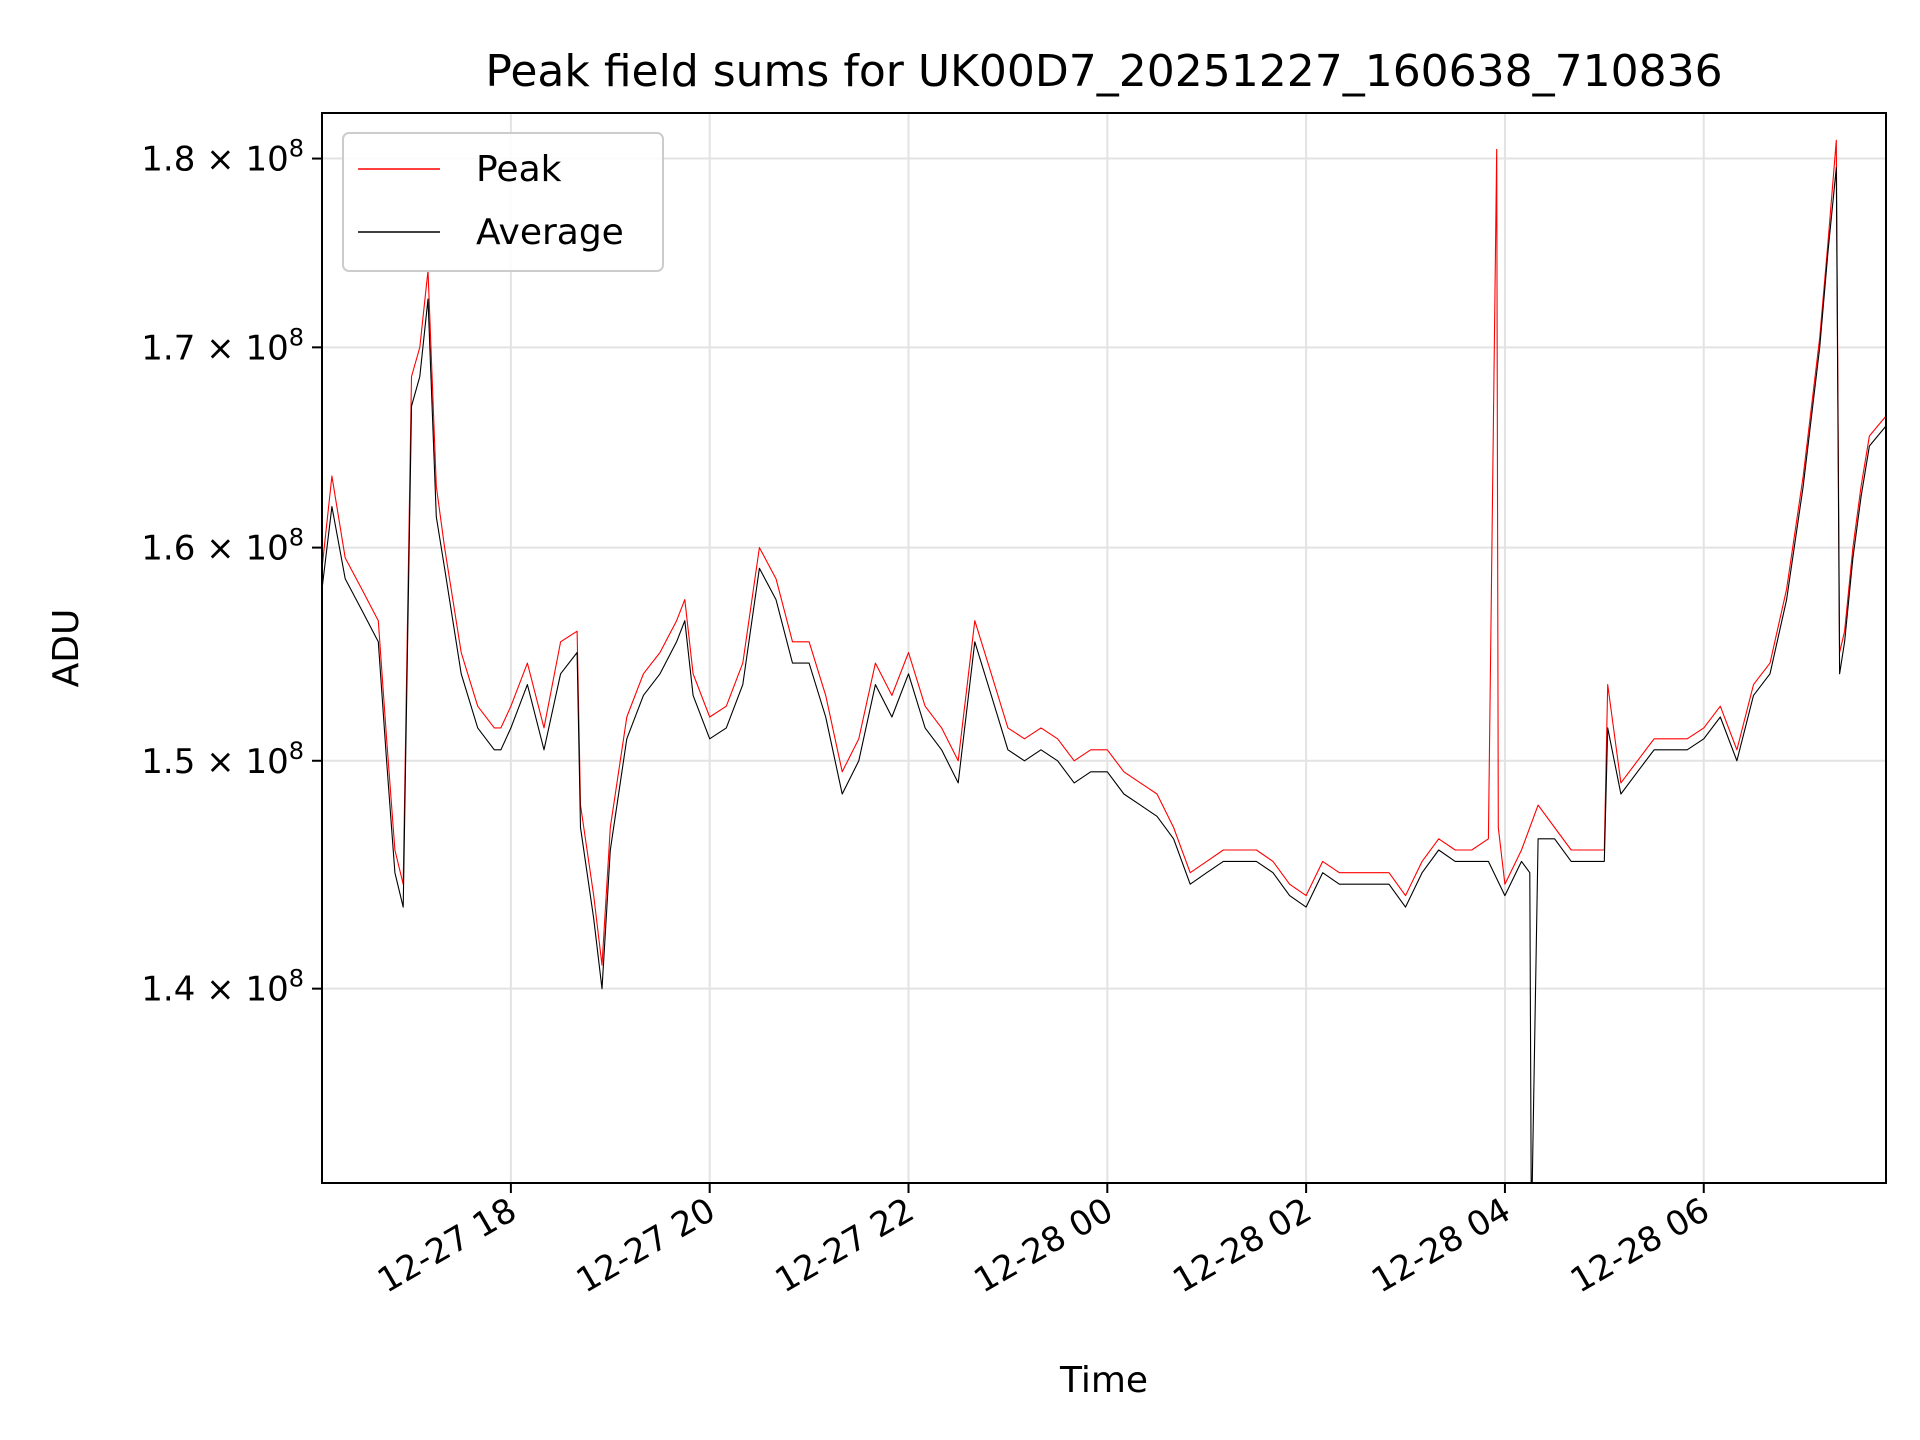 The height and width of the screenshot is (1440, 1920). What do you see at coordinates (168, 762) in the screenshot?
I see `y-tick-mantissa: 1.5` at bounding box center [168, 762].